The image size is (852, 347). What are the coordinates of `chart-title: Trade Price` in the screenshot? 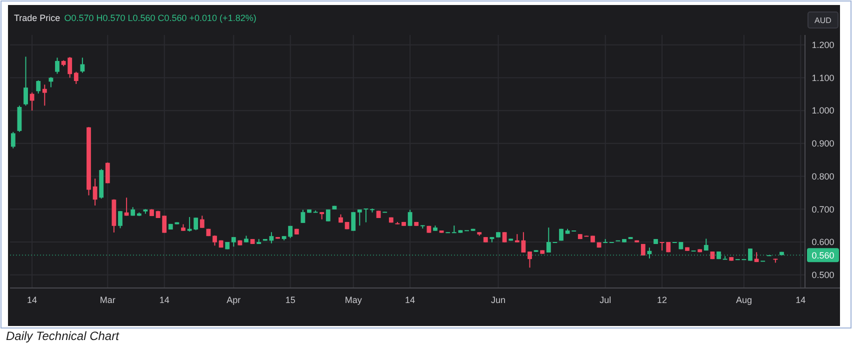 It's located at (37, 18).